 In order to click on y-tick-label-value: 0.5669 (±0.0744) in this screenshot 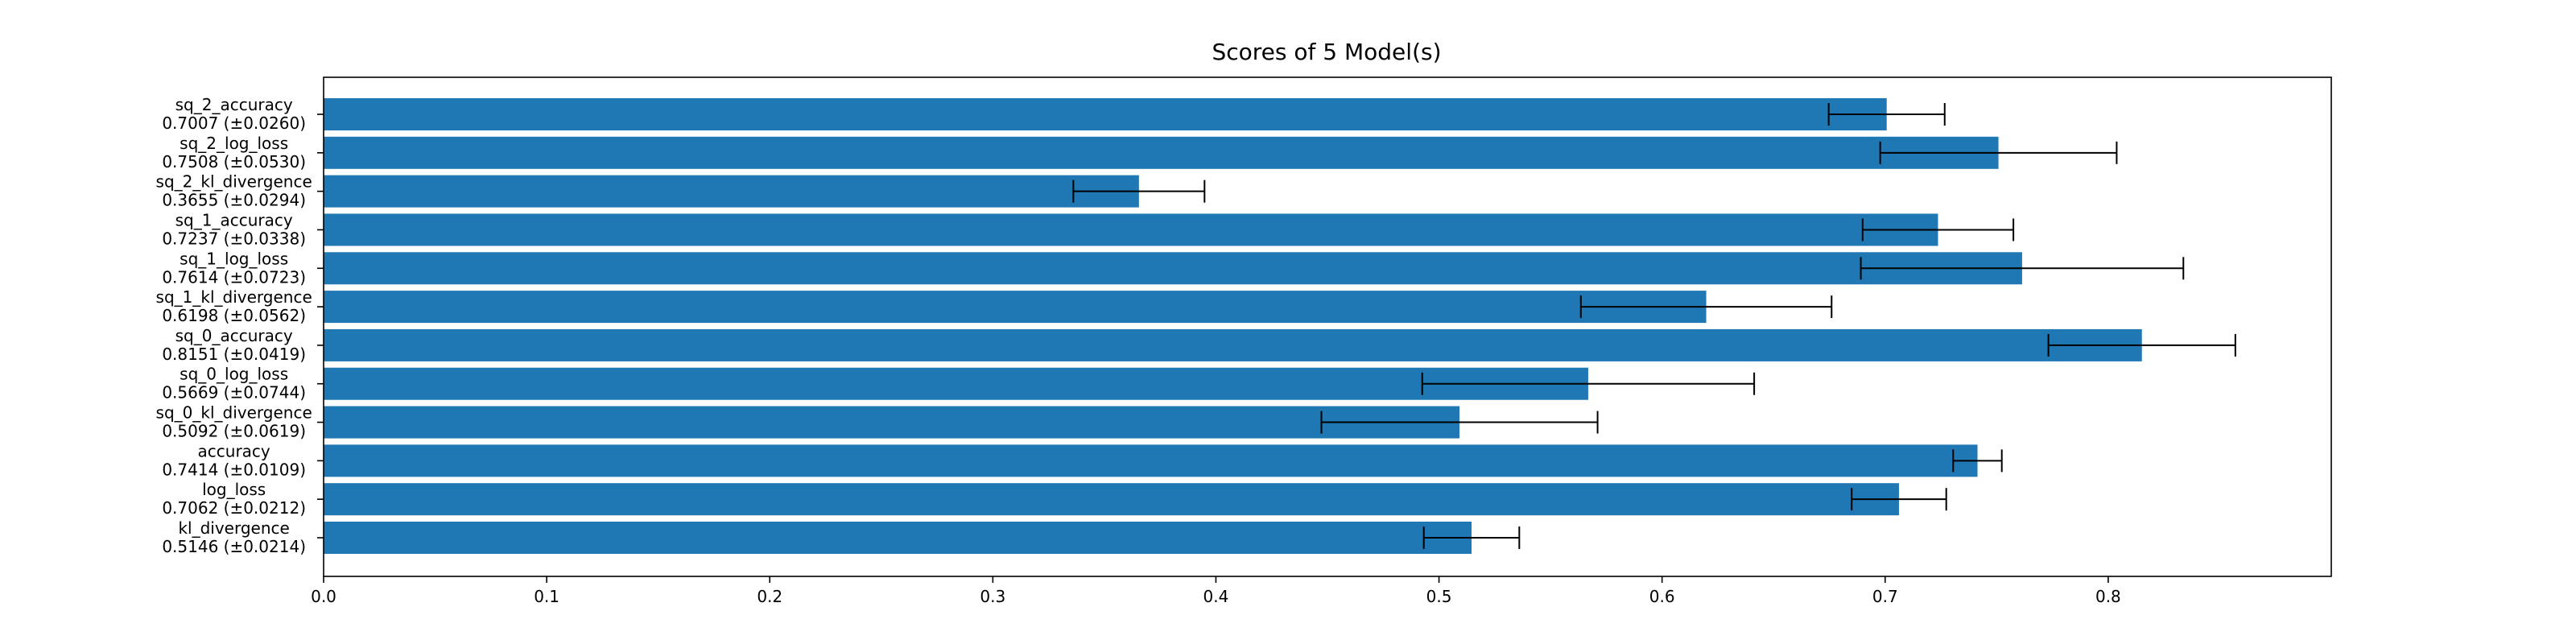, I will do `click(234, 392)`.